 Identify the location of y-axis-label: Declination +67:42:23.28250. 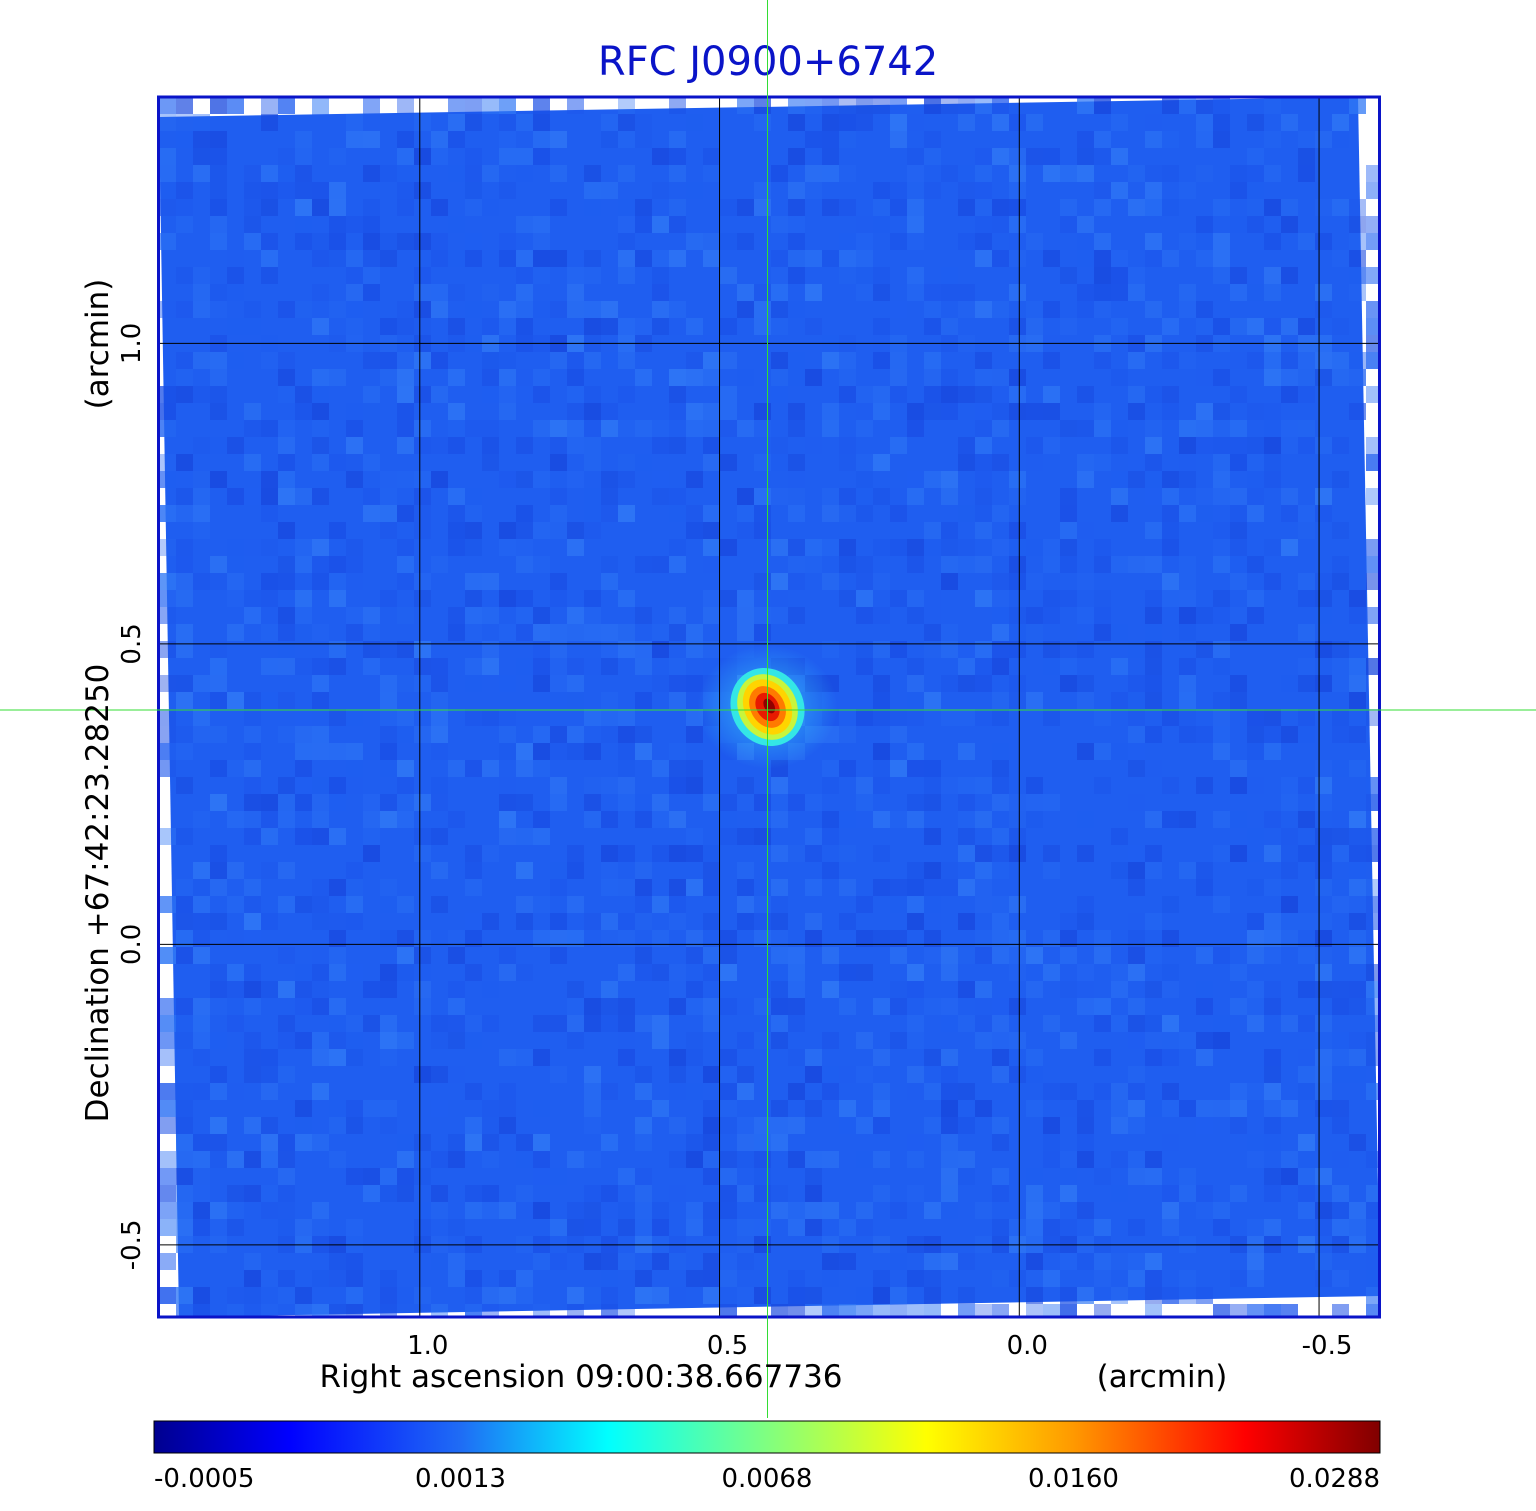
(98, 893).